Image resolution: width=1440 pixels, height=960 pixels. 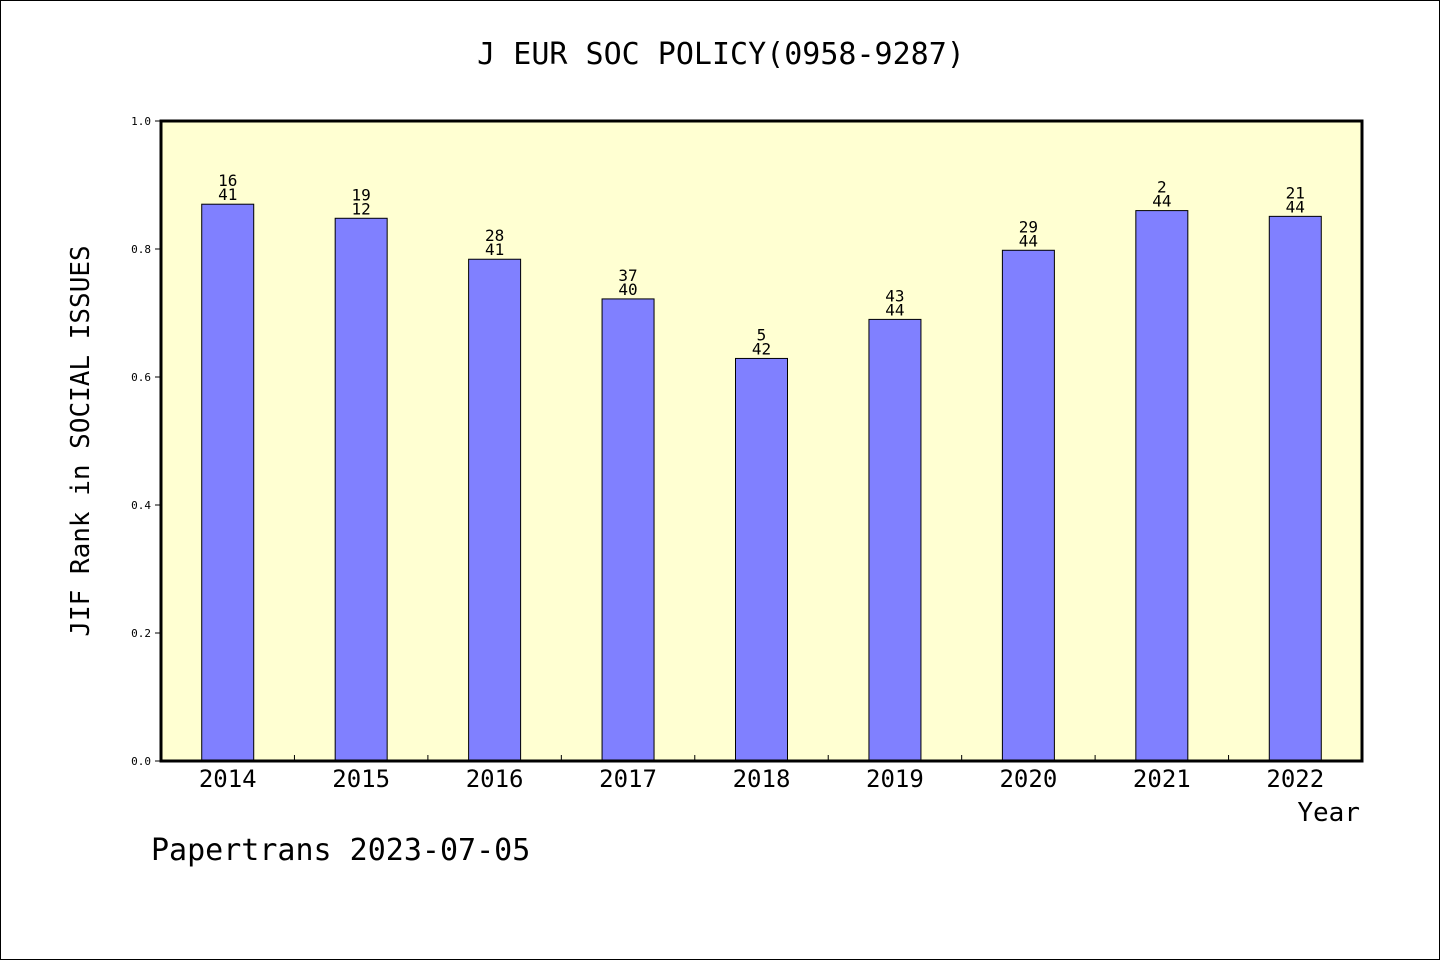 I want to click on data-label: 29, so click(x=1028, y=226).